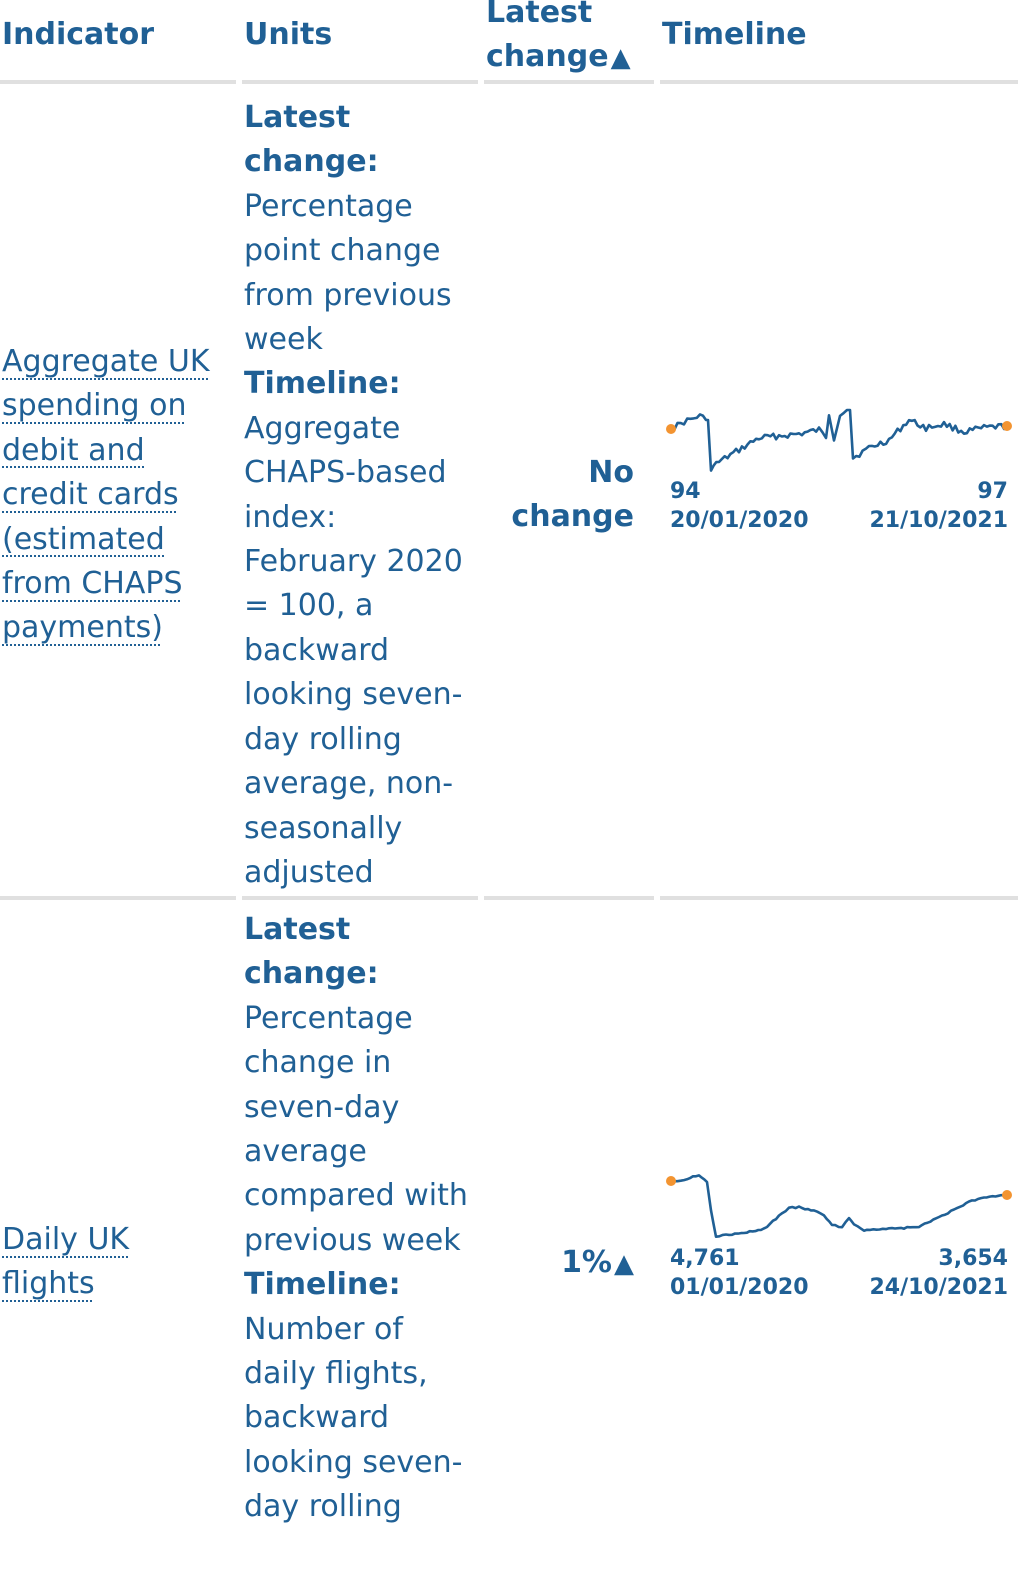 The height and width of the screenshot is (1588, 1030). Describe the element at coordinates (739, 520) in the screenshot. I see `timeline-start-date: 20/01/2020` at that location.